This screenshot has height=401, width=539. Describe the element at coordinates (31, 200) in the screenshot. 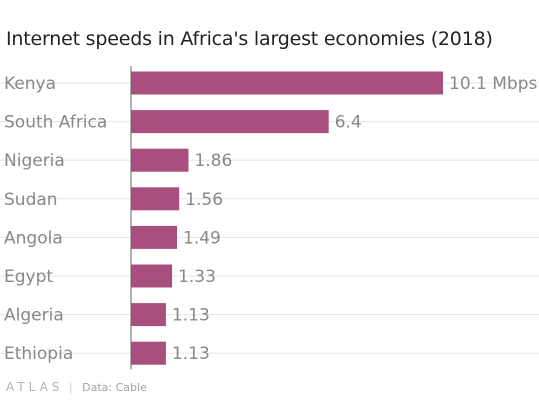

I see `category-label: Sudan` at that location.